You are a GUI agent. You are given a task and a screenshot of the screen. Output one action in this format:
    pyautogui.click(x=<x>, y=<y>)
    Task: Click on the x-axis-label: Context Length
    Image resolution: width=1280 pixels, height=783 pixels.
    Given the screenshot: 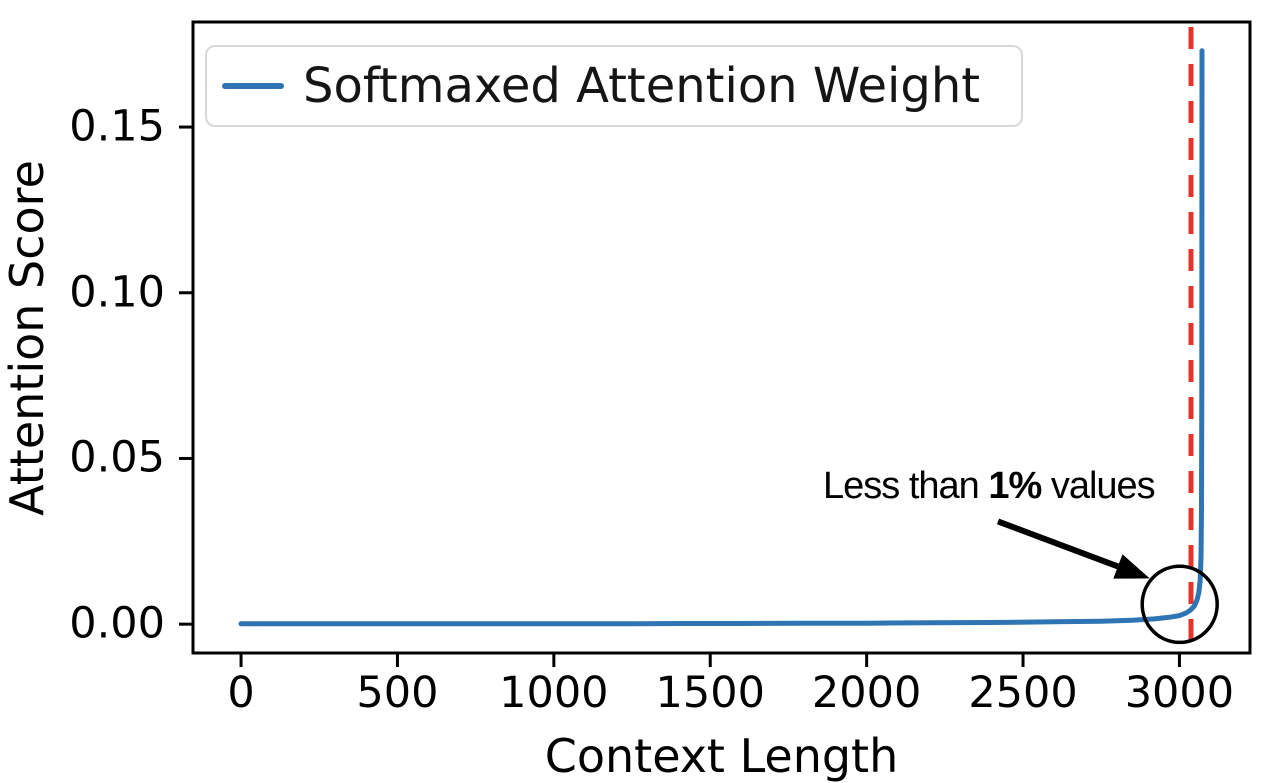 What is the action you would take?
    pyautogui.click(x=721, y=756)
    